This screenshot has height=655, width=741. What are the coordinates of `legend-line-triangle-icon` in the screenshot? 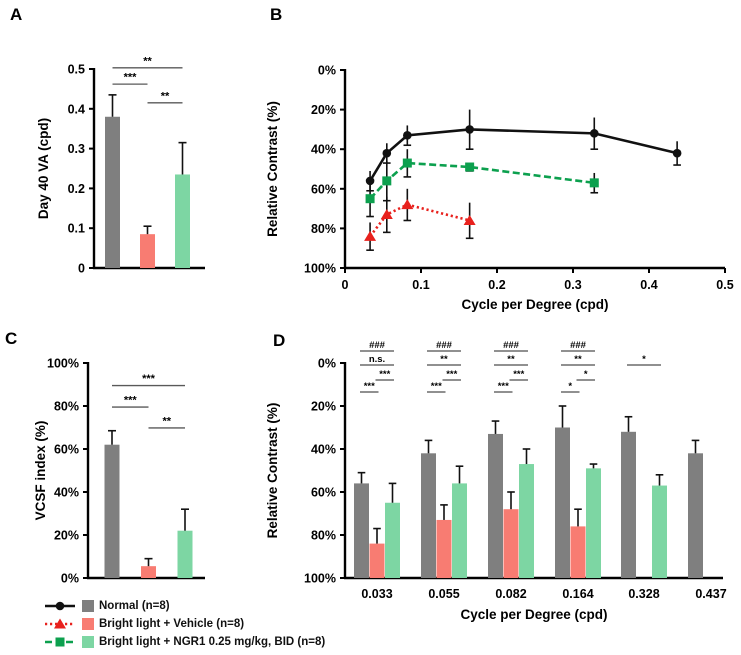 It's located at (60, 623).